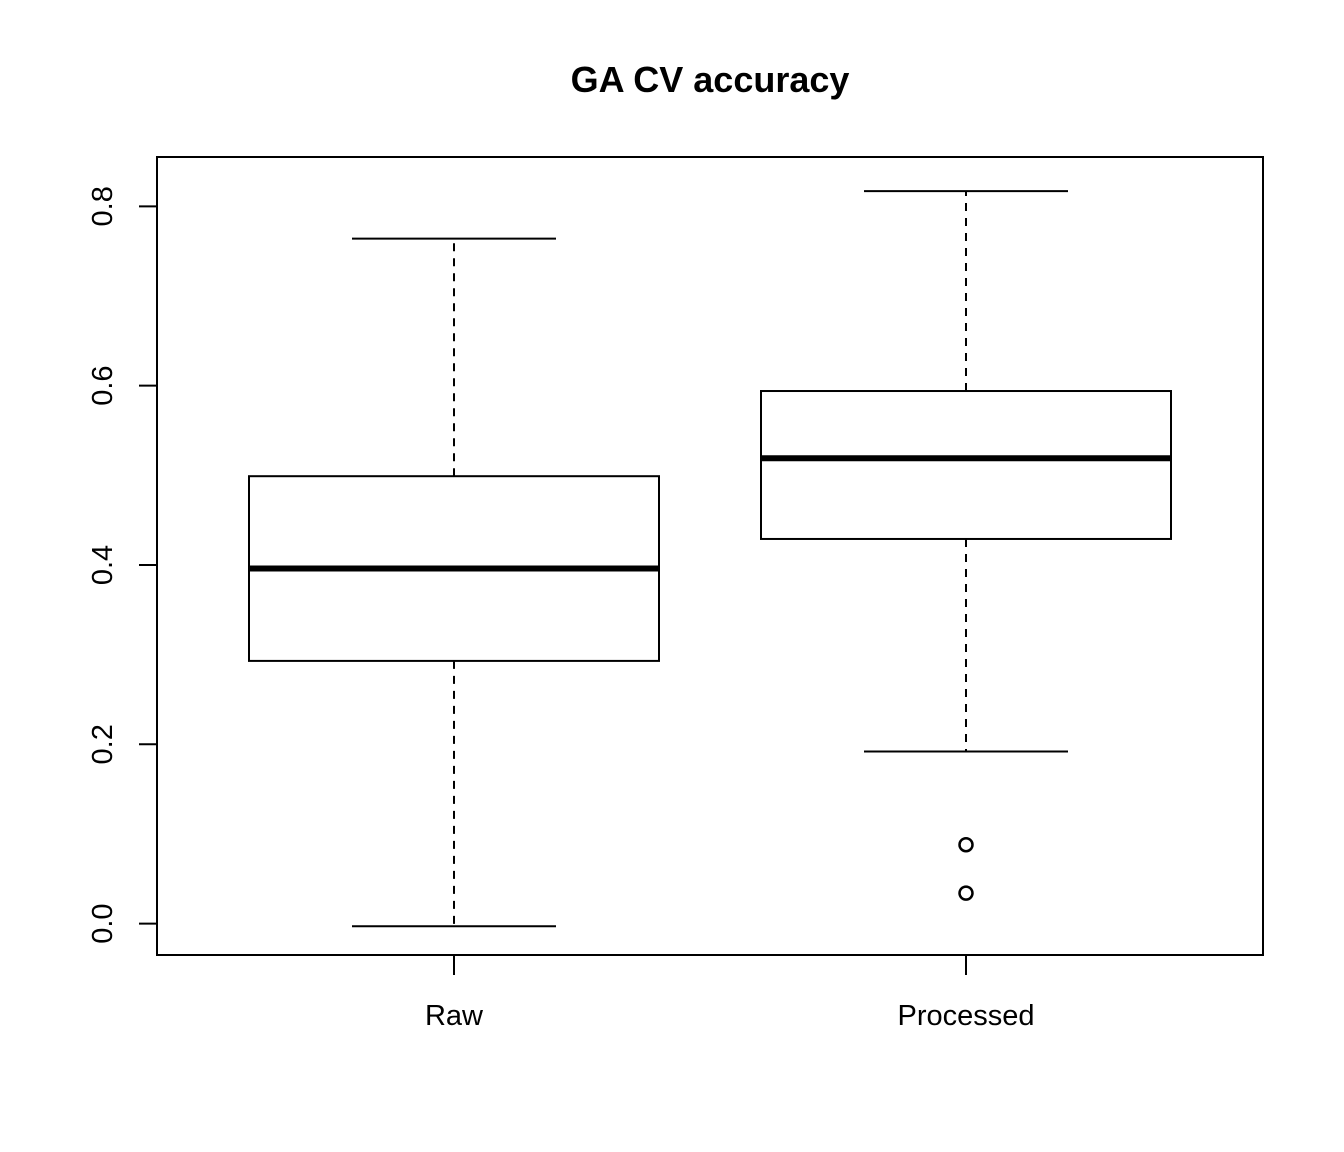 The image size is (1344, 1152). Describe the element at coordinates (103, 206) in the screenshot. I see `y-tick-label: 0.8` at that location.